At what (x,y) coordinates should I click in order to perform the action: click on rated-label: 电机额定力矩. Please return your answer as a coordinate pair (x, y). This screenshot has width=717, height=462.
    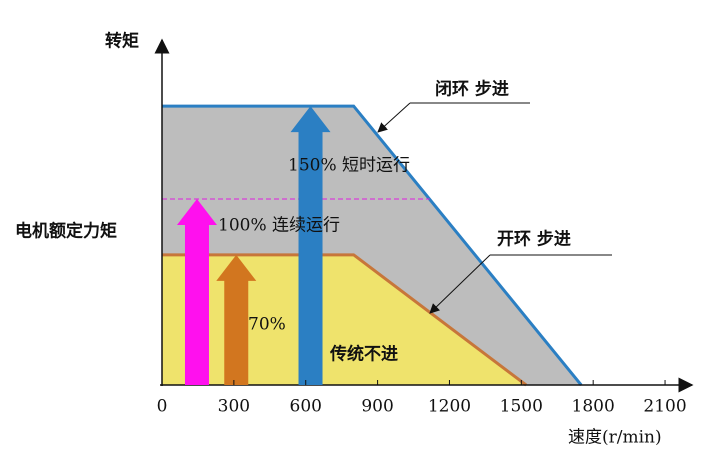
    Looking at the image, I should click on (66, 231).